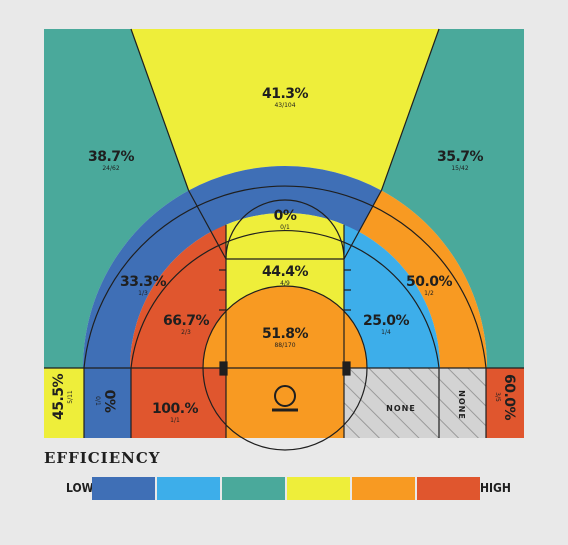  Describe the element at coordinates (460, 157) in the screenshot. I see `zone-percentage: 35.7%` at that location.